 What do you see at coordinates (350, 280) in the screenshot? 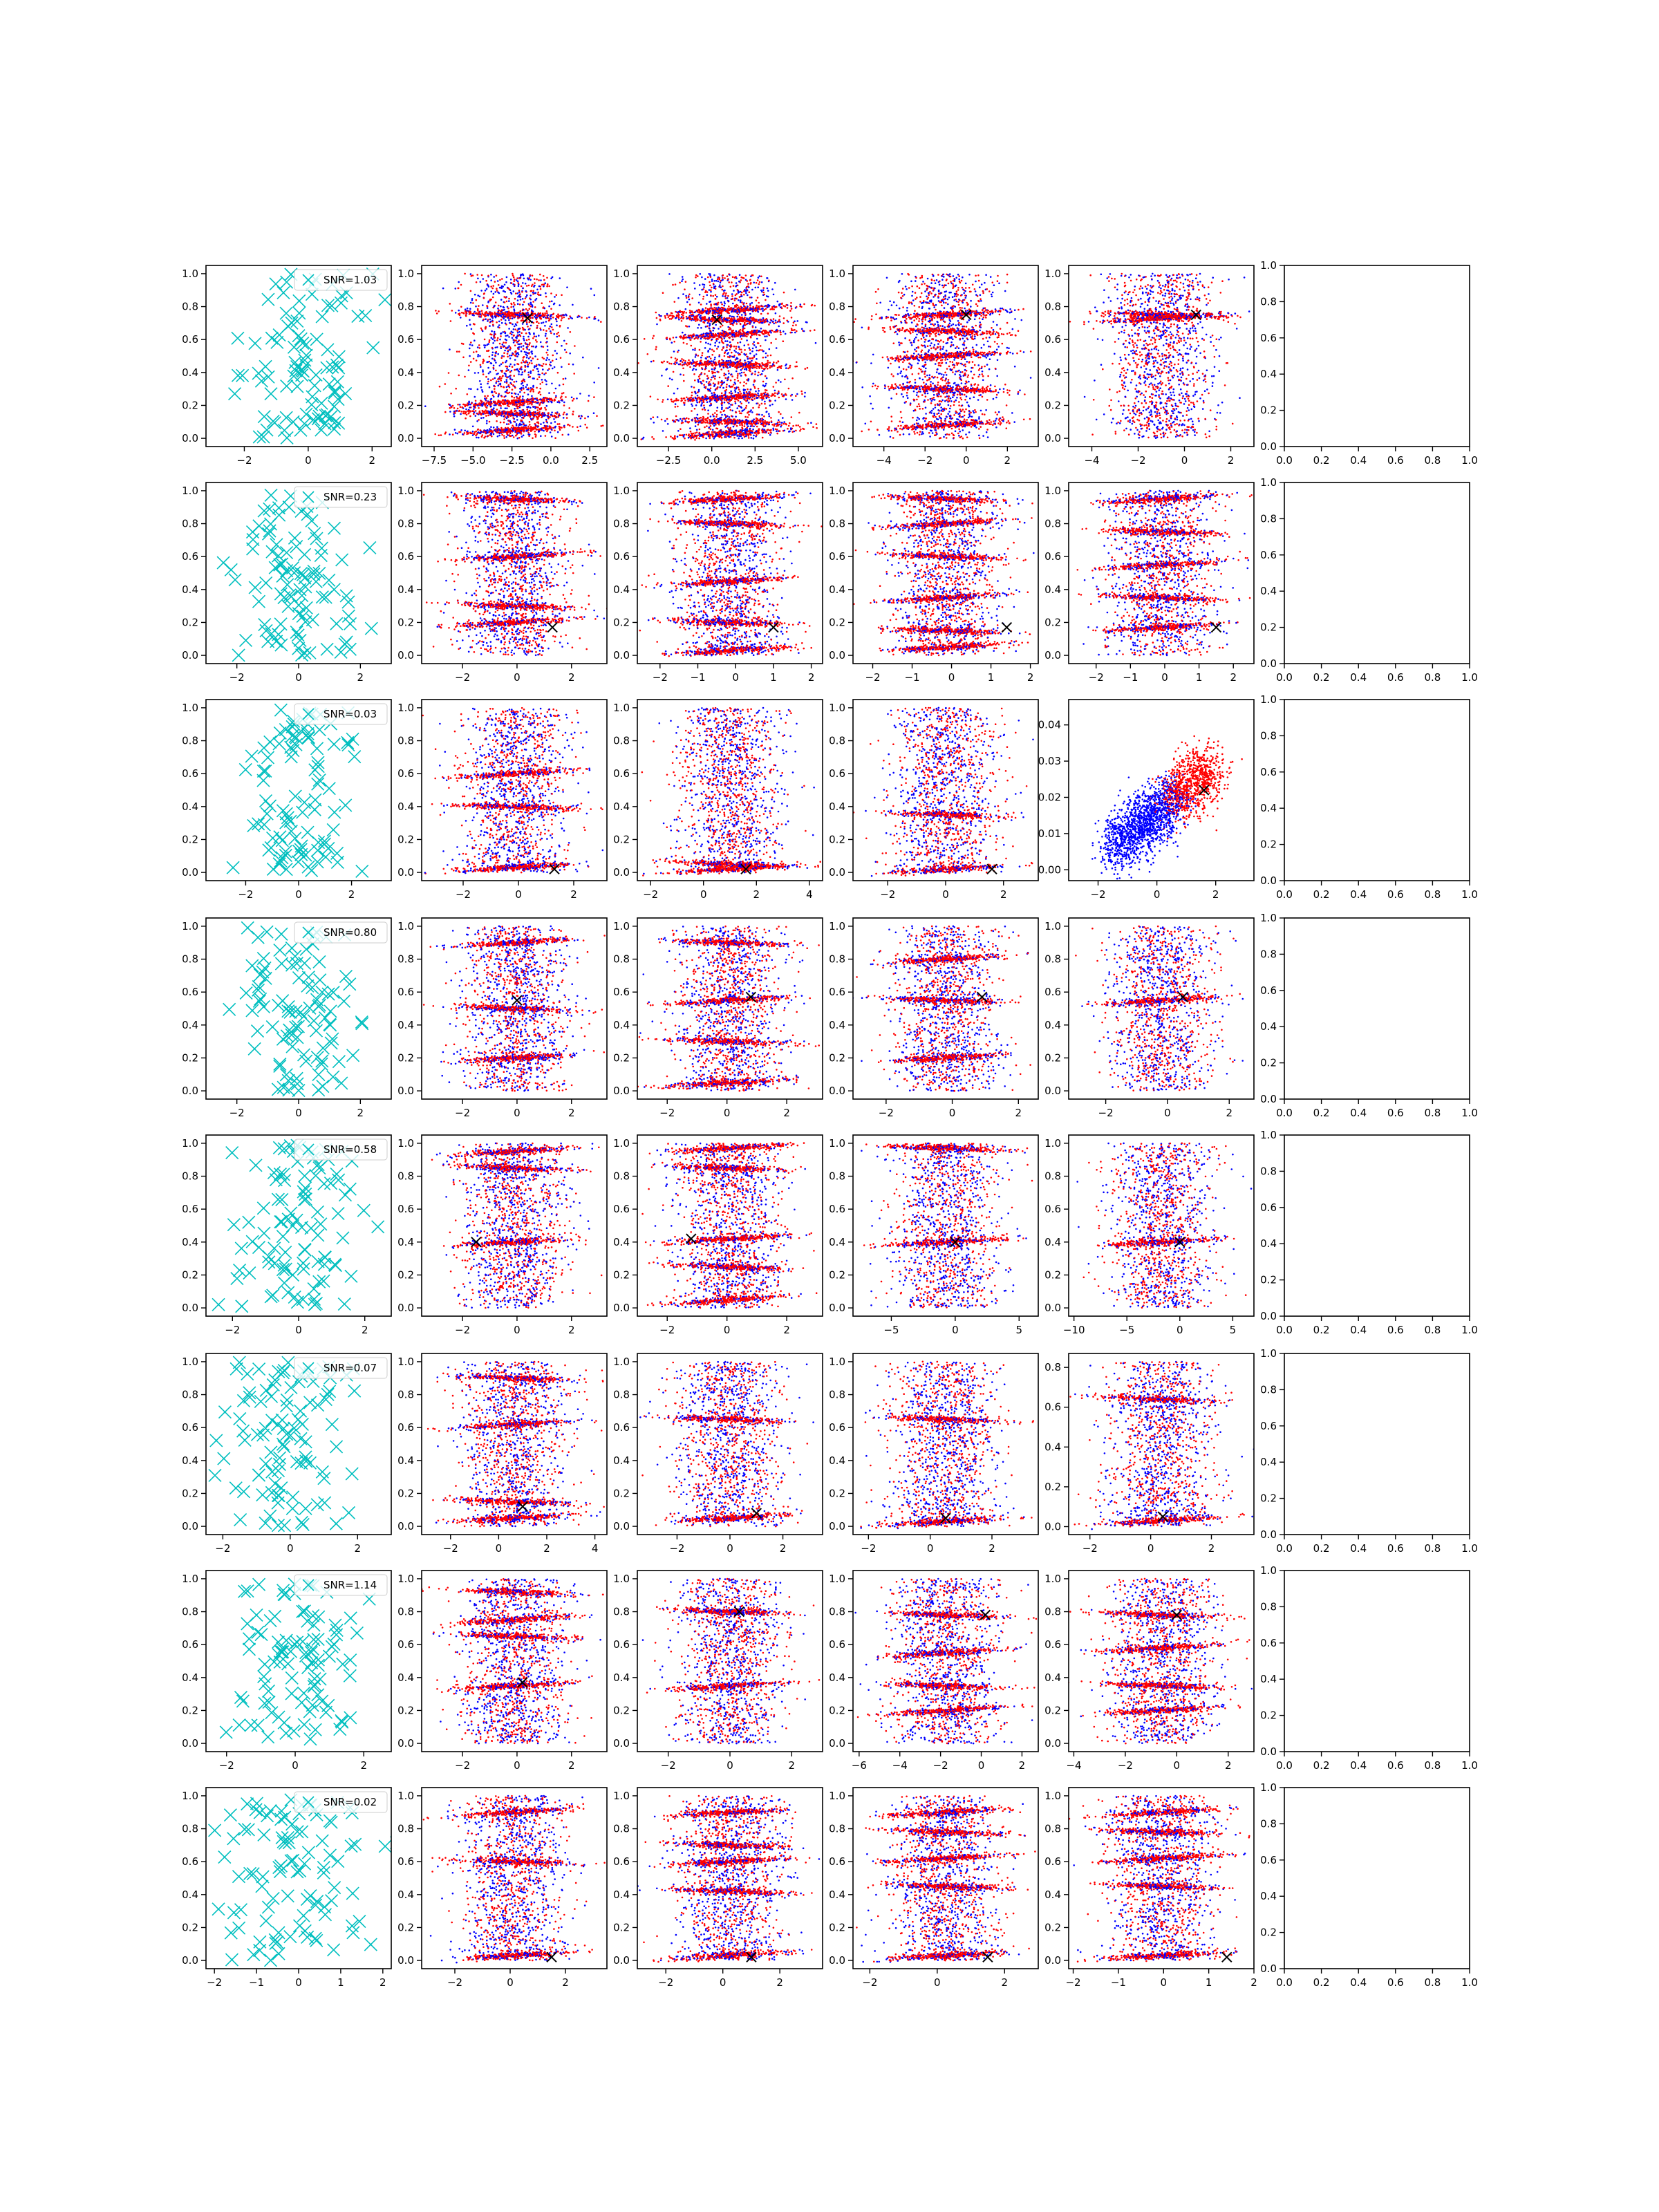
I see `legend-label: SNR=1.03` at bounding box center [350, 280].